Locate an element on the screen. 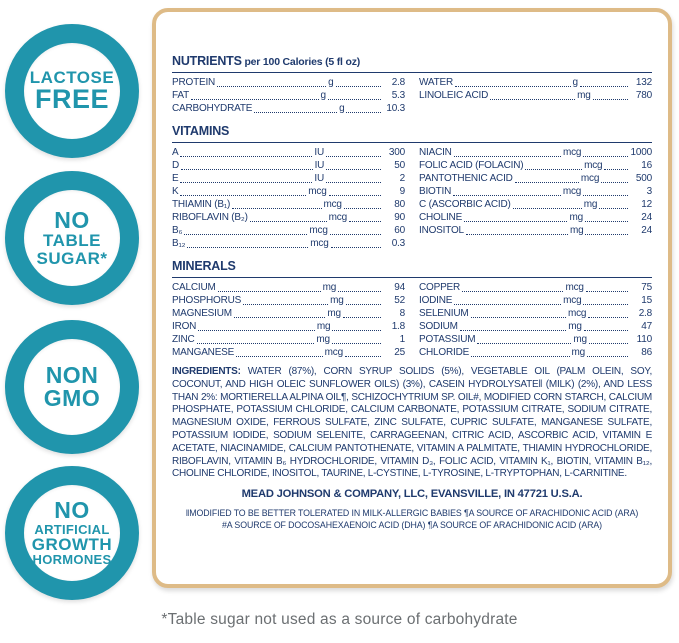 The image size is (679, 643). nutrient-value: 780 is located at coordinates (643, 95).